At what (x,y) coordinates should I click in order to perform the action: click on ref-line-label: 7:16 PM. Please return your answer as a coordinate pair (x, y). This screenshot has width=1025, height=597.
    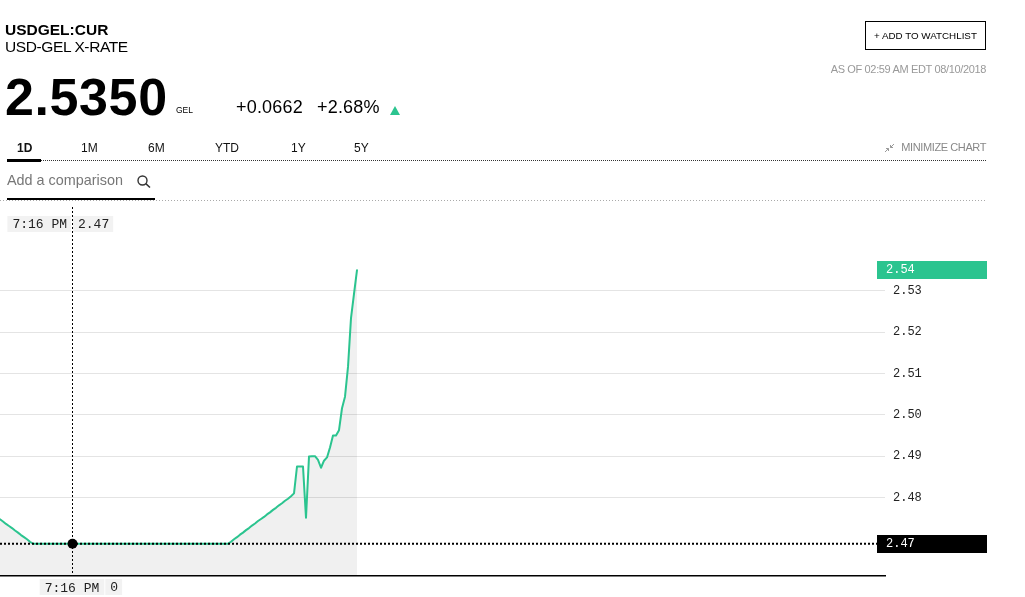
    Looking at the image, I should click on (39, 225).